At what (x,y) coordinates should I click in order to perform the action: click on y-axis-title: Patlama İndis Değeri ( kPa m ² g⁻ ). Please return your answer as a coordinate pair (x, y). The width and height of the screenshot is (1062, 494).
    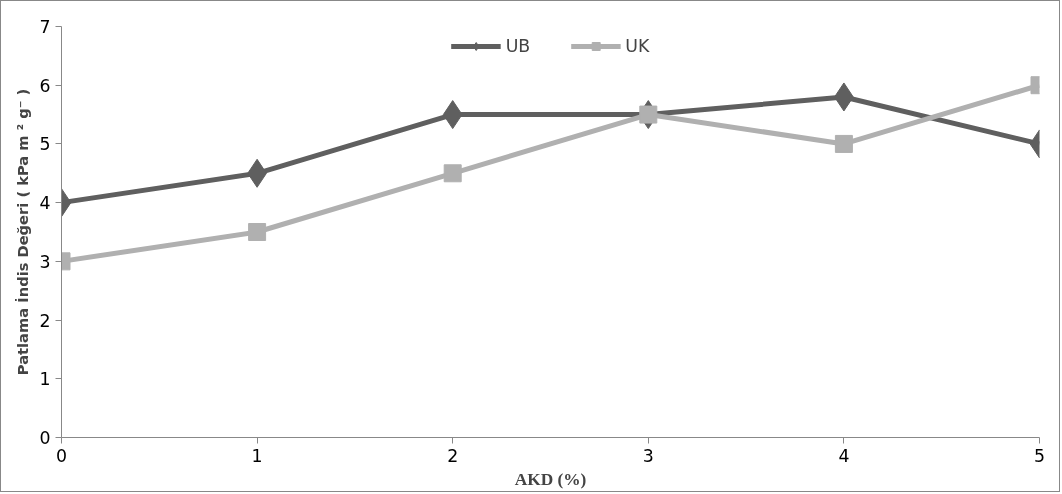
    Looking at the image, I should click on (23, 232).